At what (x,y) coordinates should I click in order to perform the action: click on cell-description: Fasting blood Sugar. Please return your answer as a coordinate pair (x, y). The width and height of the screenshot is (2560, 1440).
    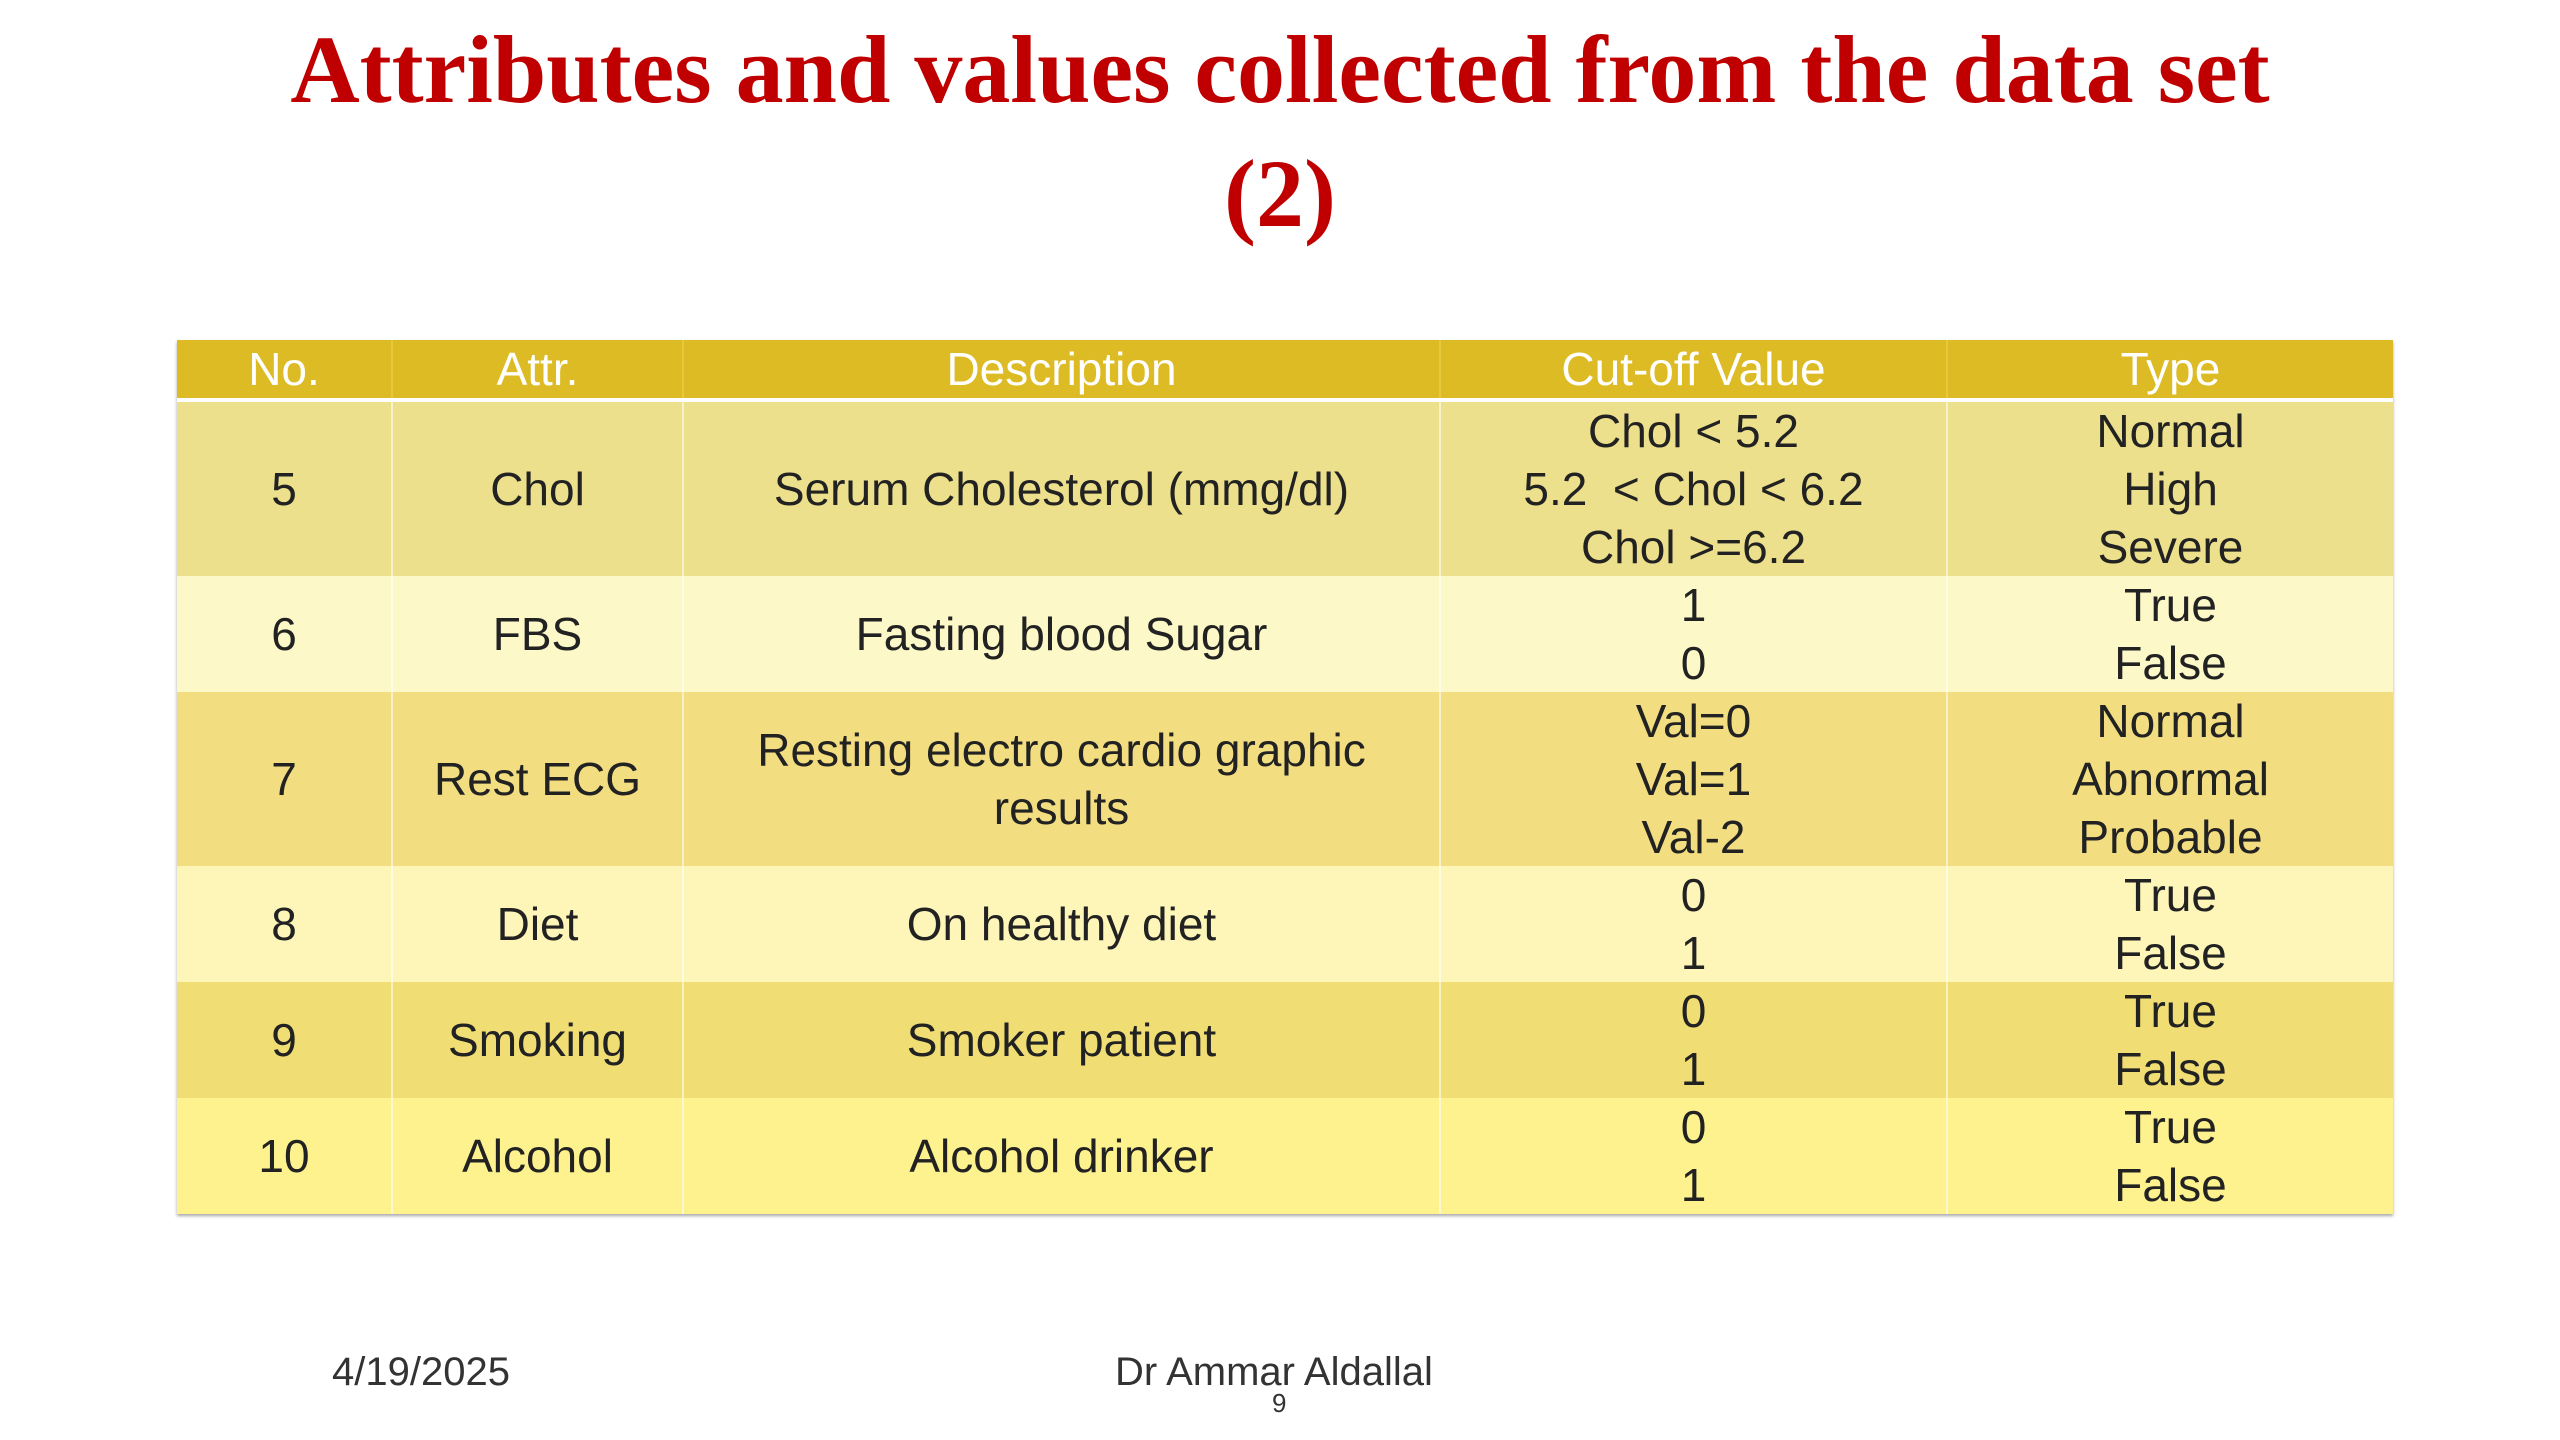
    Looking at the image, I should click on (1061, 634).